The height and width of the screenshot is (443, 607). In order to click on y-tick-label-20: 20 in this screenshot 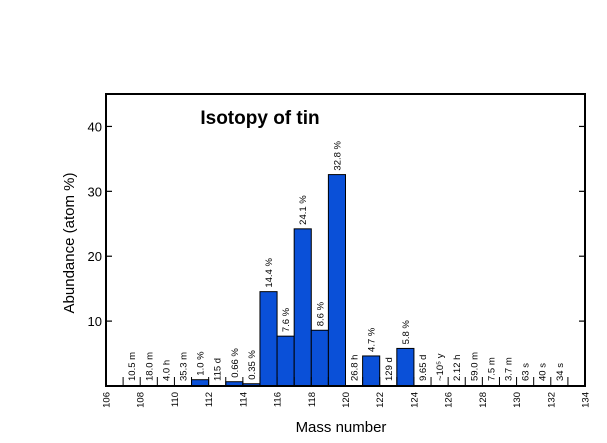, I will do `click(95, 256)`.